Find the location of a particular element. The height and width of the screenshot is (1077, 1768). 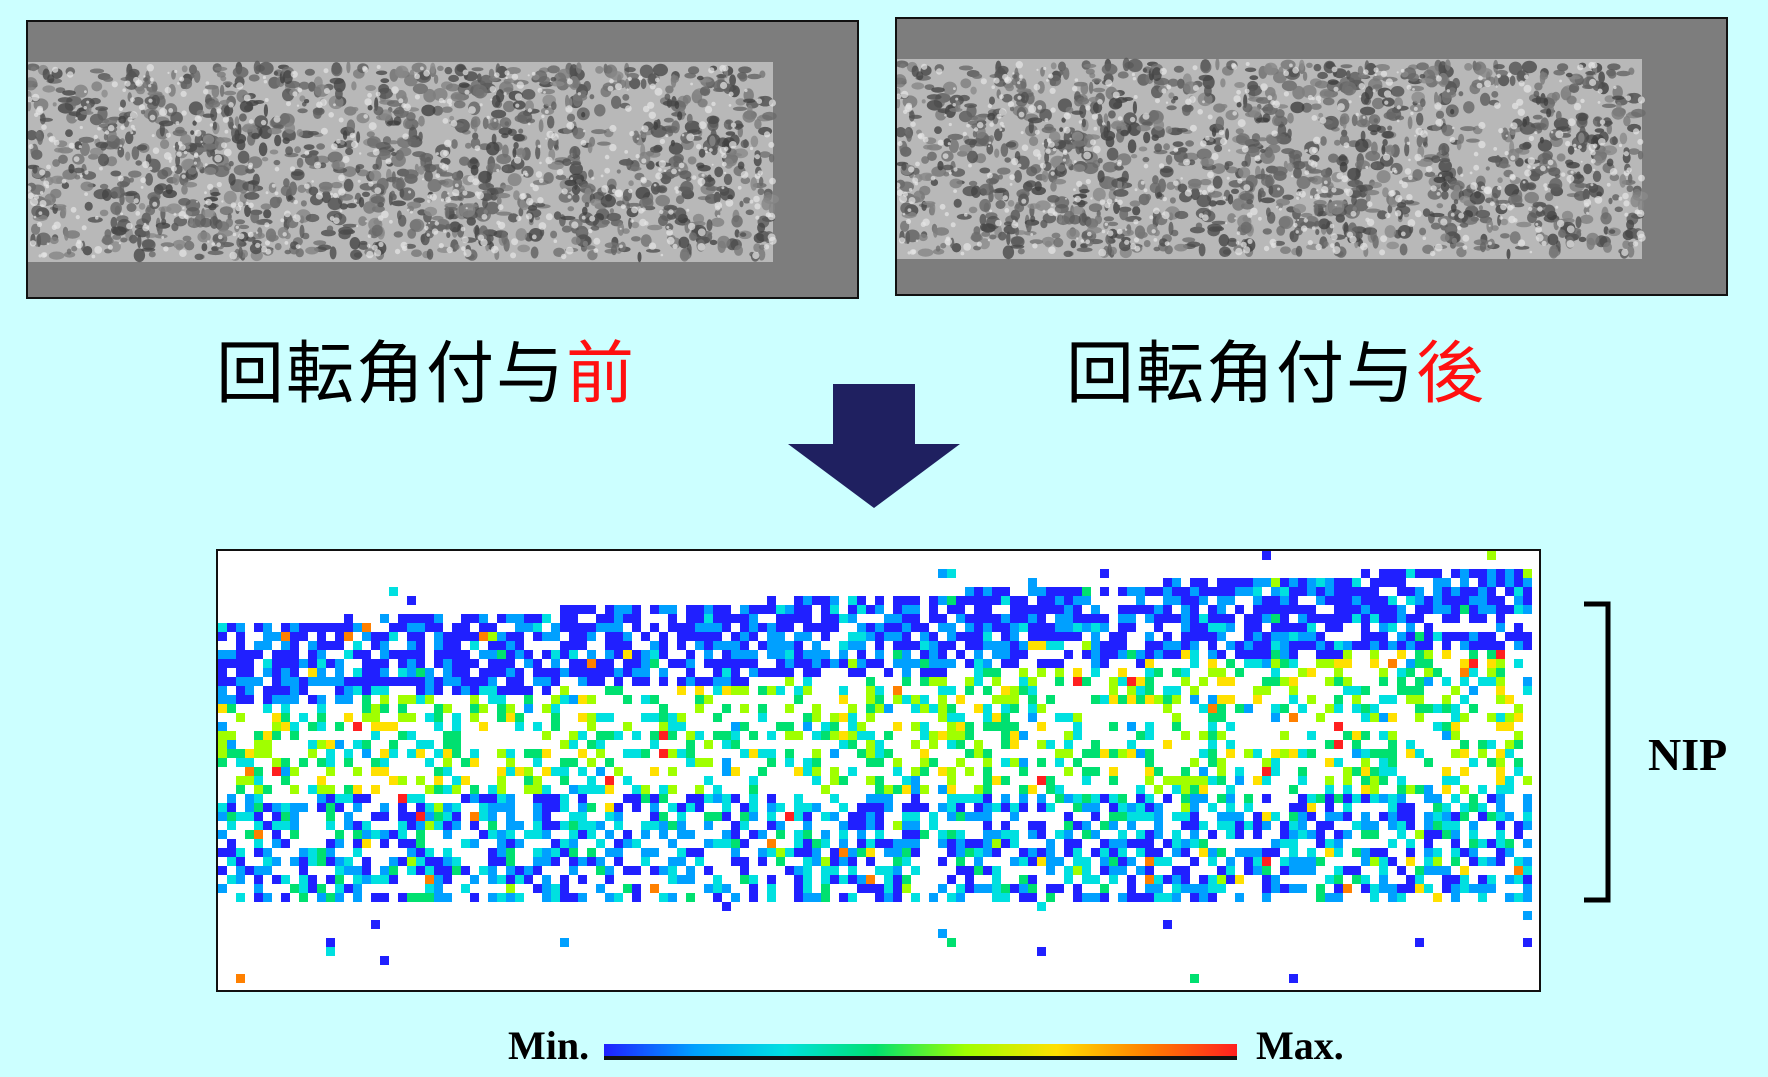

photo-after is located at coordinates (1311, 156).